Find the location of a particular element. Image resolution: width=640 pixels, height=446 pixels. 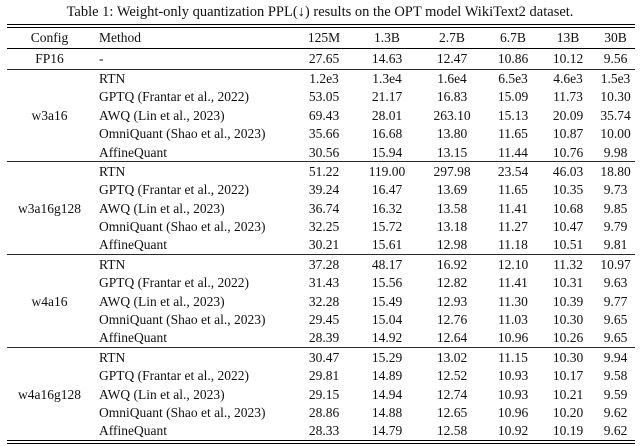

value-cell: 10.31 is located at coordinates (568, 283).